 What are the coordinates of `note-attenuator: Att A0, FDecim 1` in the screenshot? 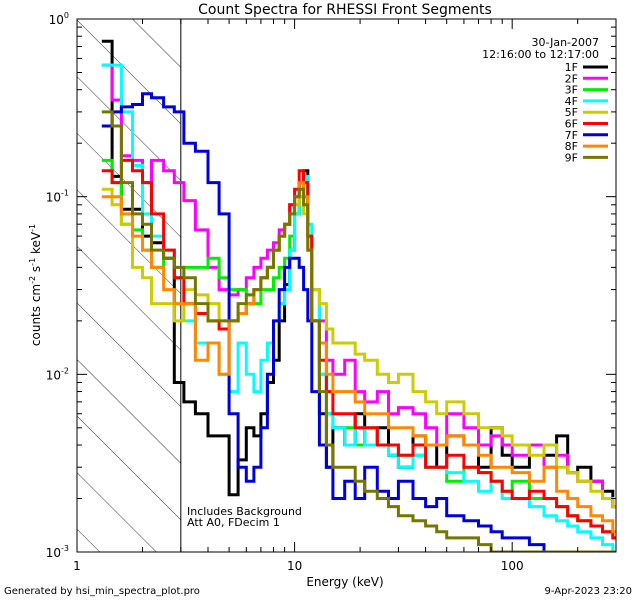 It's located at (233, 522).